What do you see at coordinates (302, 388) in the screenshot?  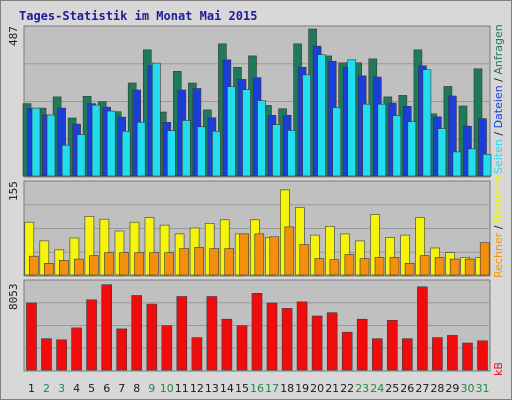 I see `x-tick-label: 19` at bounding box center [302, 388].